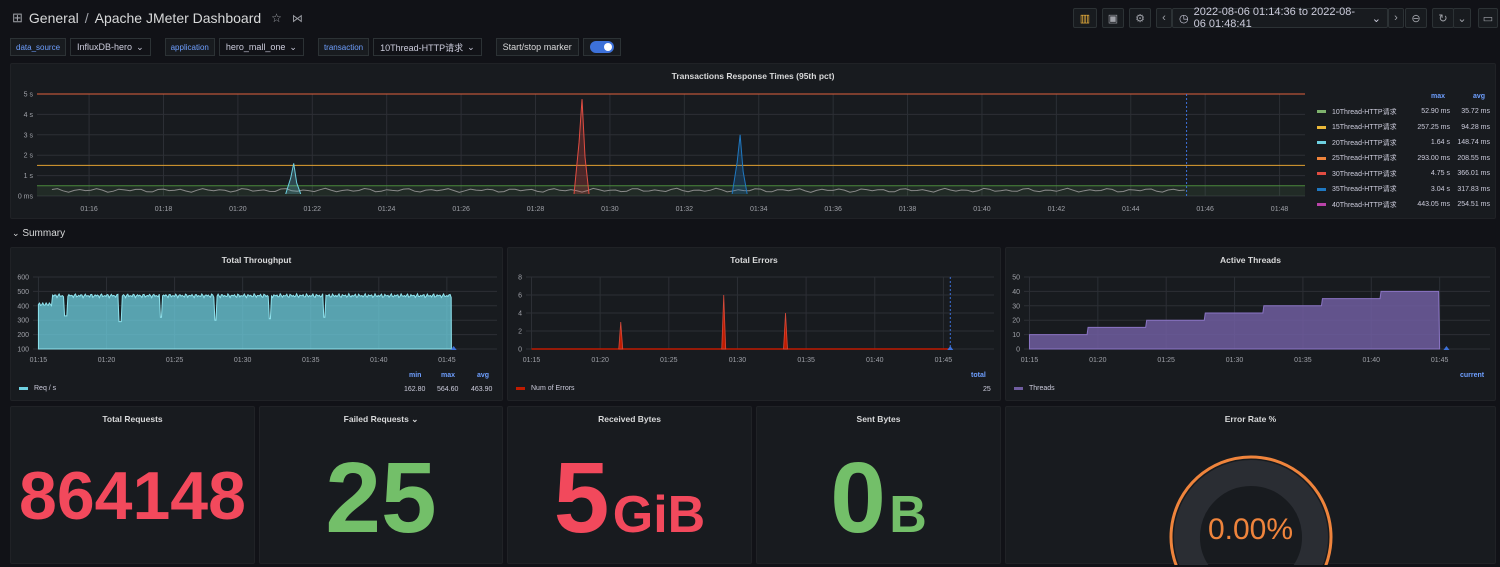 The image size is (1500, 567). I want to click on variable-select-transaction: 10Thread-HTTP请求 ⌄, so click(427, 47).